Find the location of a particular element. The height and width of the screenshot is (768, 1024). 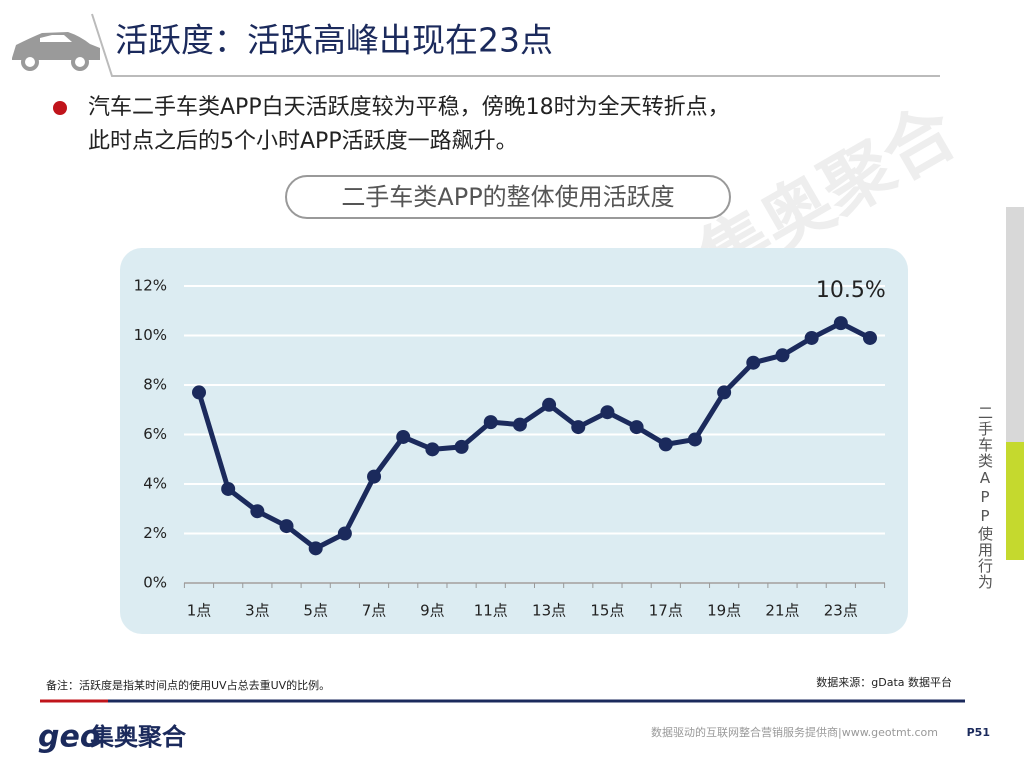

page-number: P51 is located at coordinates (978, 732).